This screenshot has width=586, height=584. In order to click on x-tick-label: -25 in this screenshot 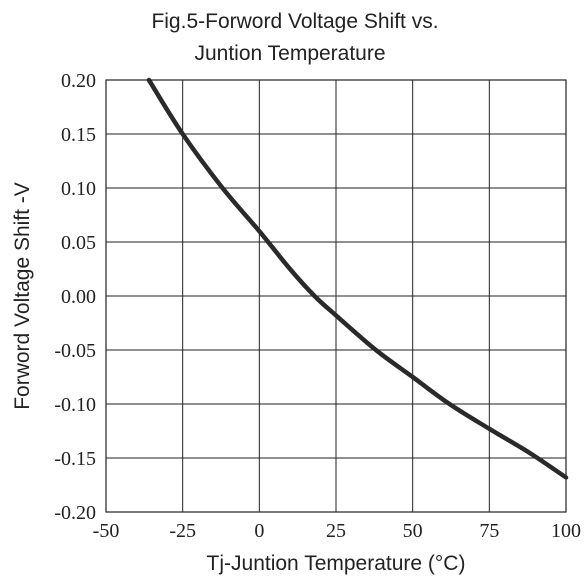, I will do `click(182, 531)`.